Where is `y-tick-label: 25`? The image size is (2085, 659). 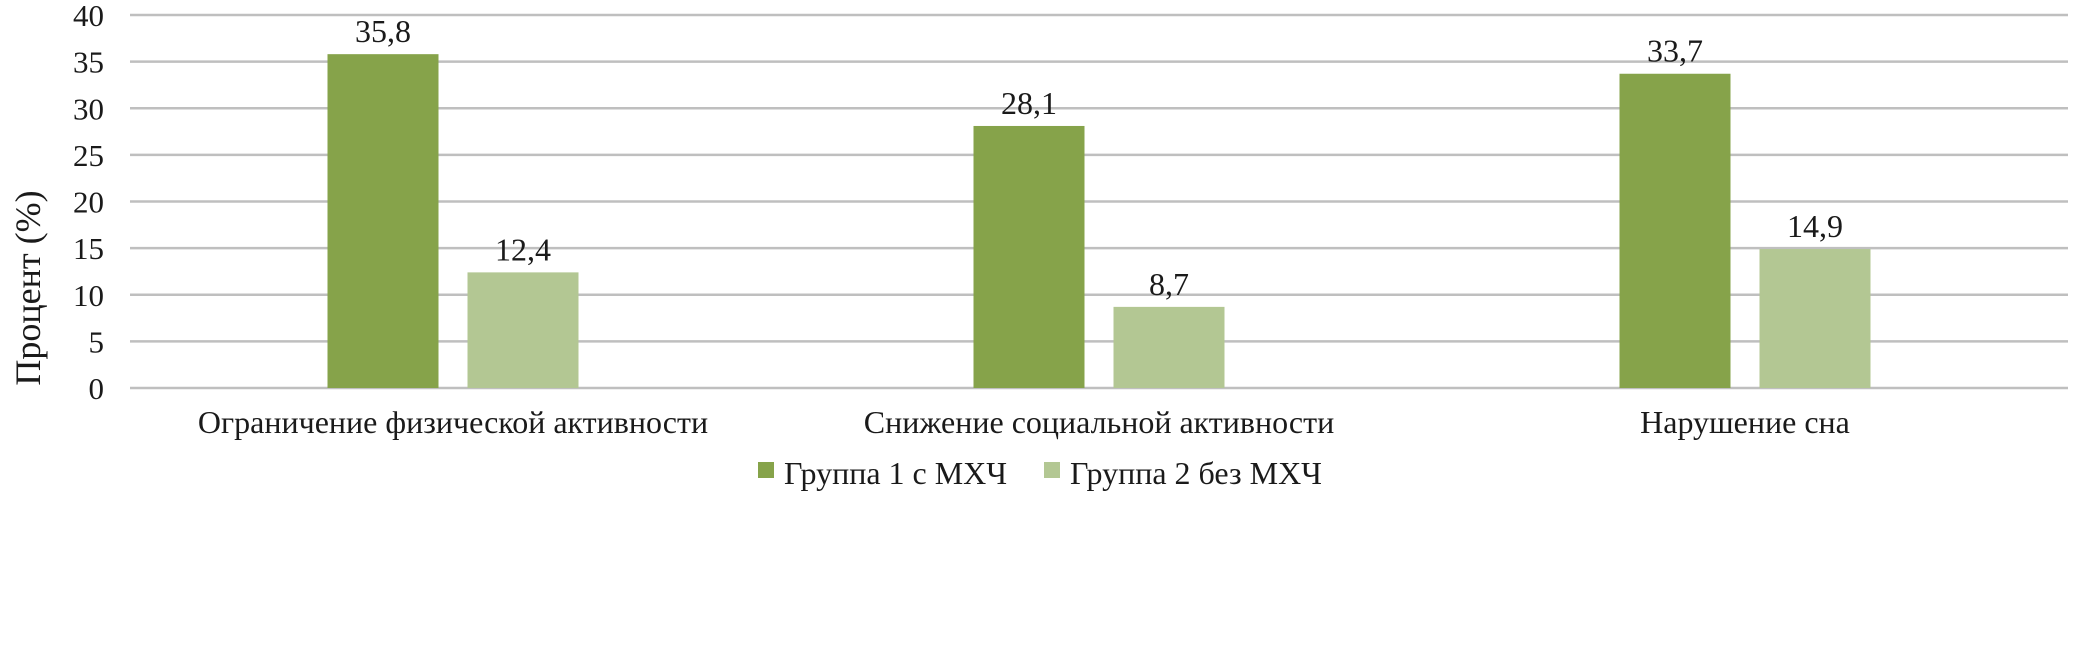
y-tick-label: 25 is located at coordinates (88, 155).